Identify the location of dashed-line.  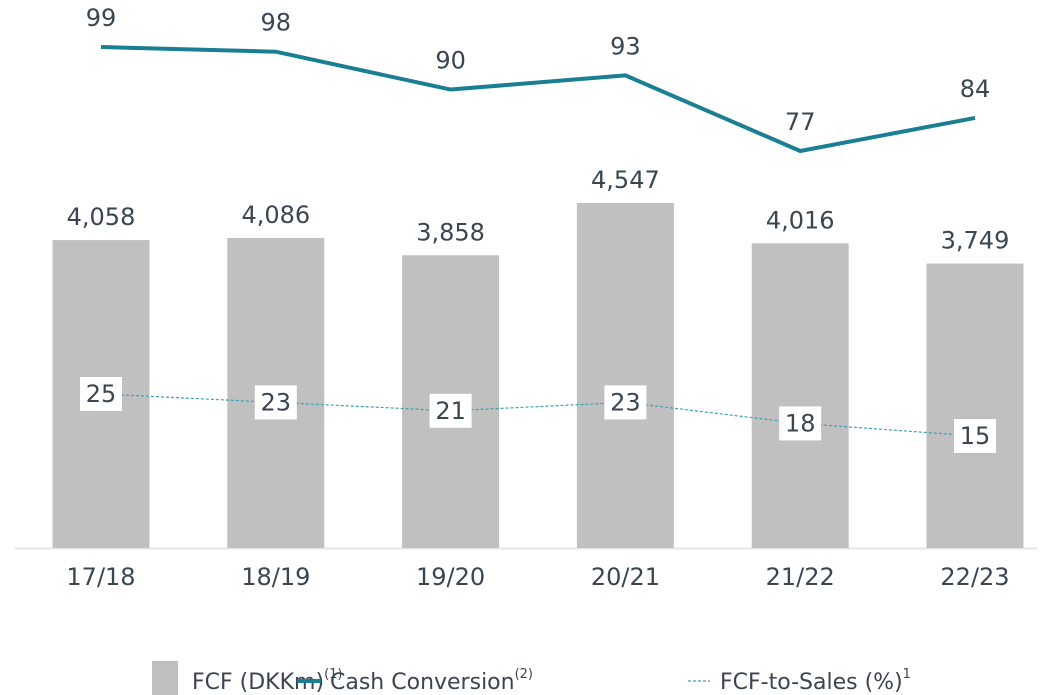
(538, 415).